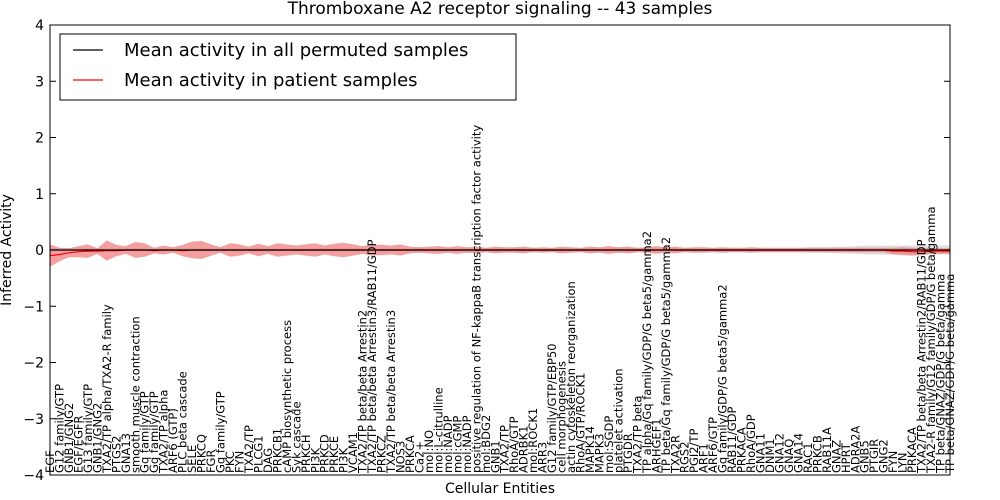 This screenshot has height=500, width=1000. What do you see at coordinates (39, 26) in the screenshot?
I see `y-tick-label: 4` at bounding box center [39, 26].